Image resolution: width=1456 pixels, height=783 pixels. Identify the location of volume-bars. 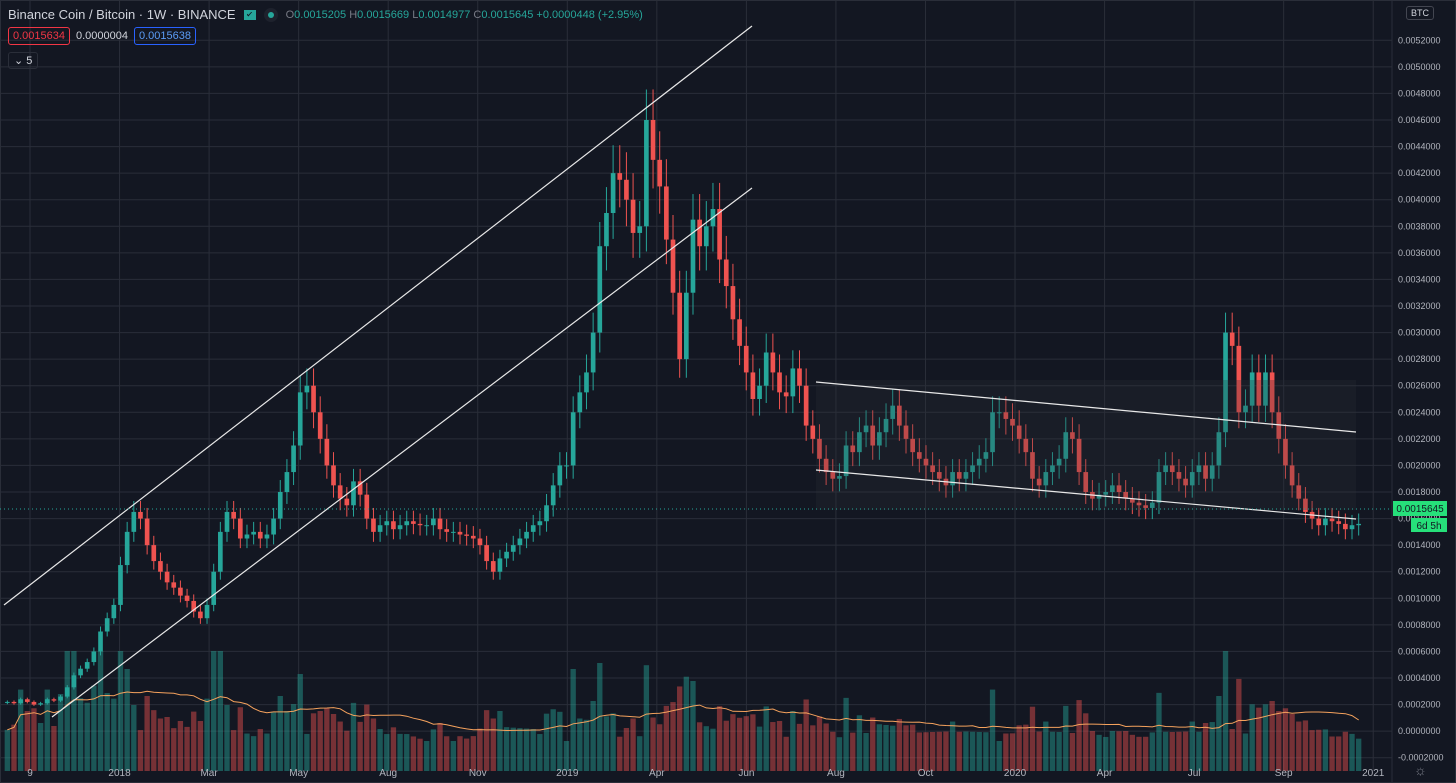
(683, 711).